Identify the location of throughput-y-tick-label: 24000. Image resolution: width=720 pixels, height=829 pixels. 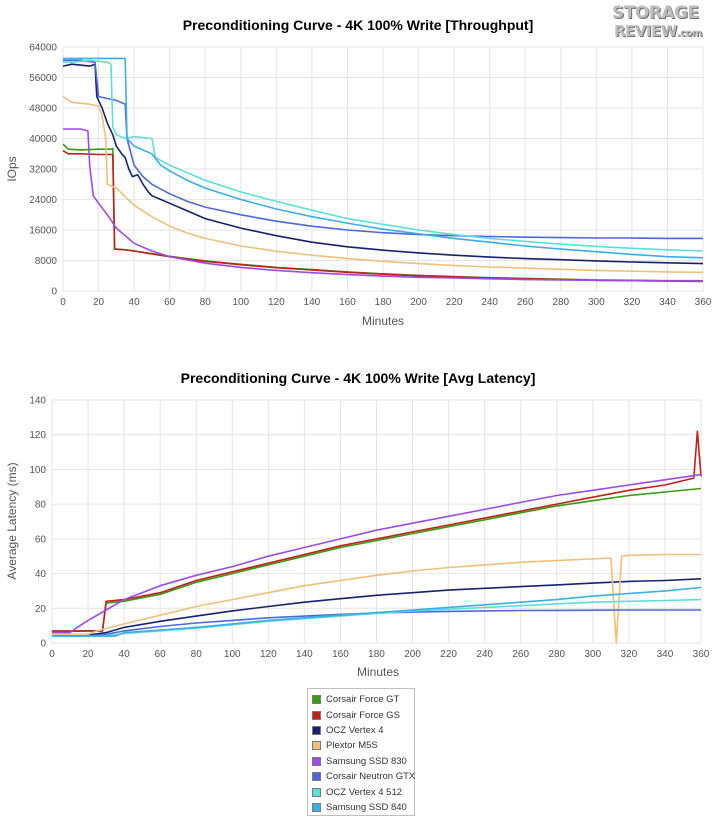
(43, 200).